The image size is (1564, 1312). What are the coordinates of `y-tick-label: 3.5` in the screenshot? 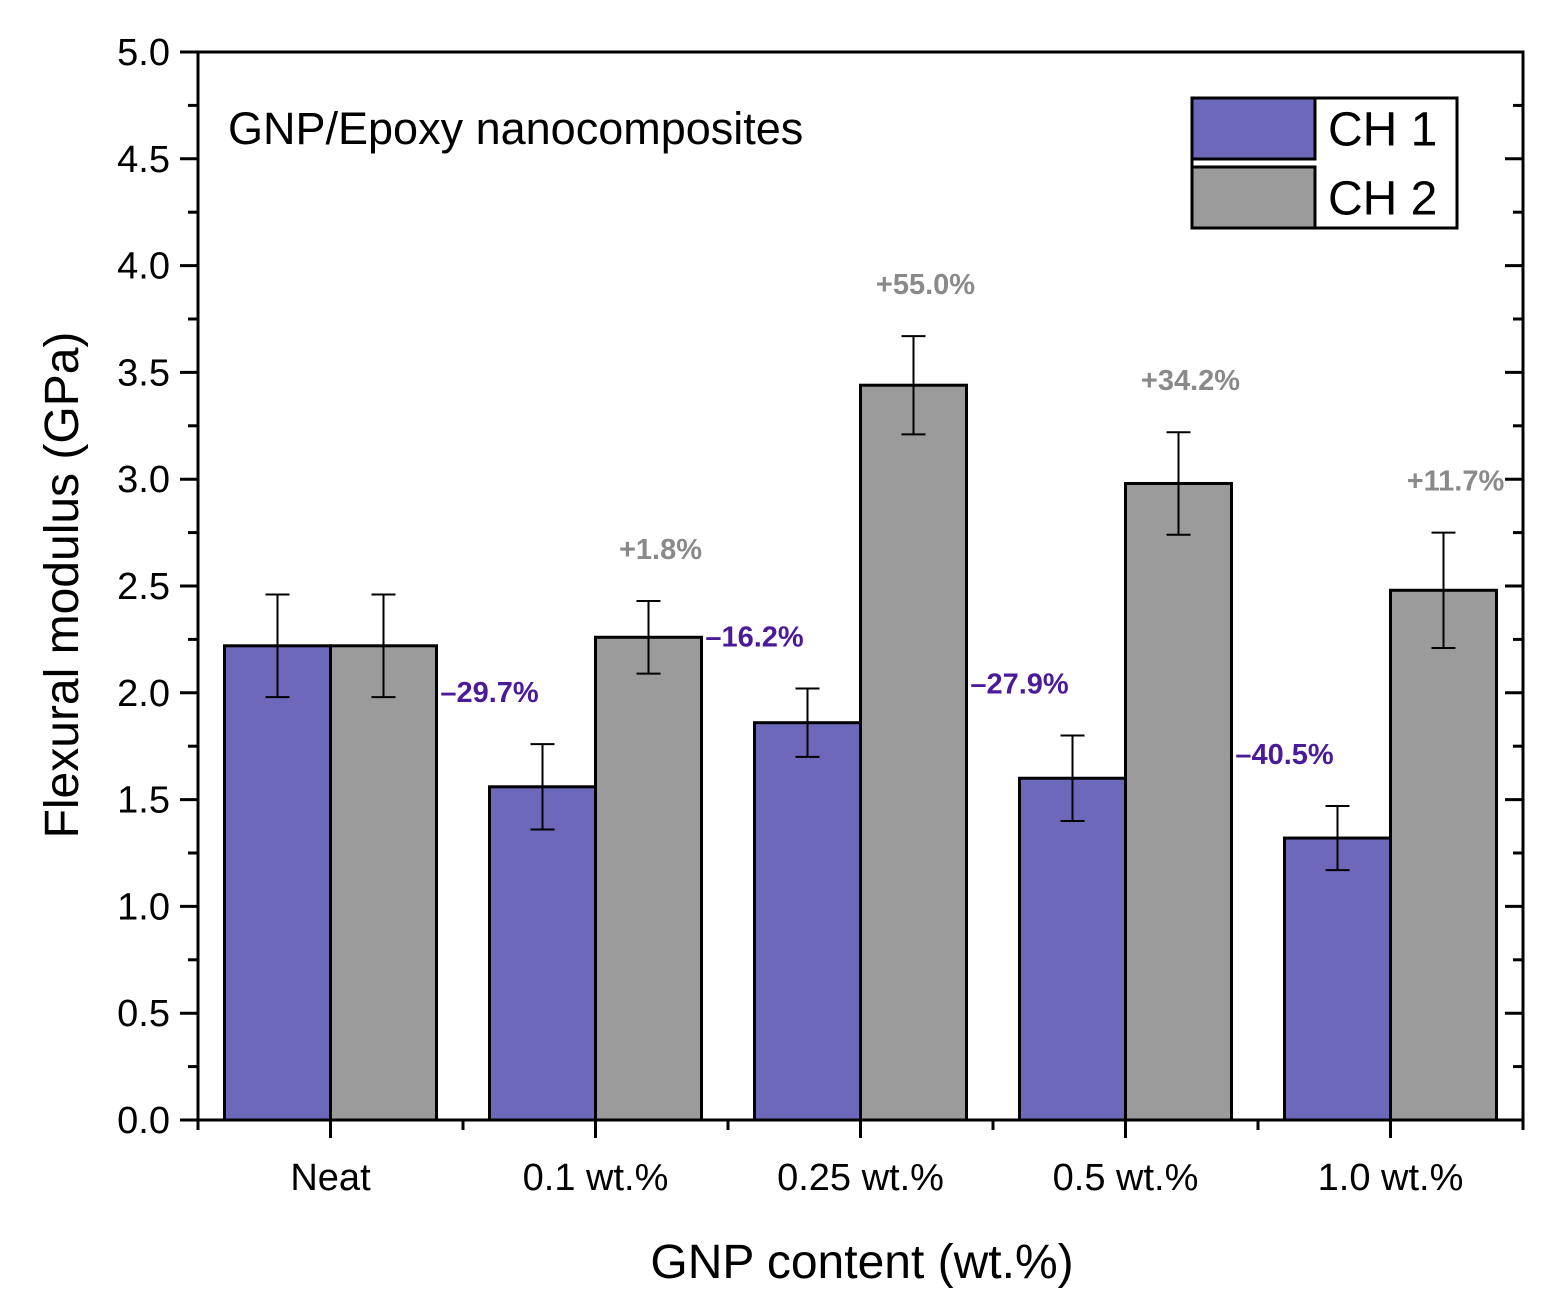 It's located at (143, 373).